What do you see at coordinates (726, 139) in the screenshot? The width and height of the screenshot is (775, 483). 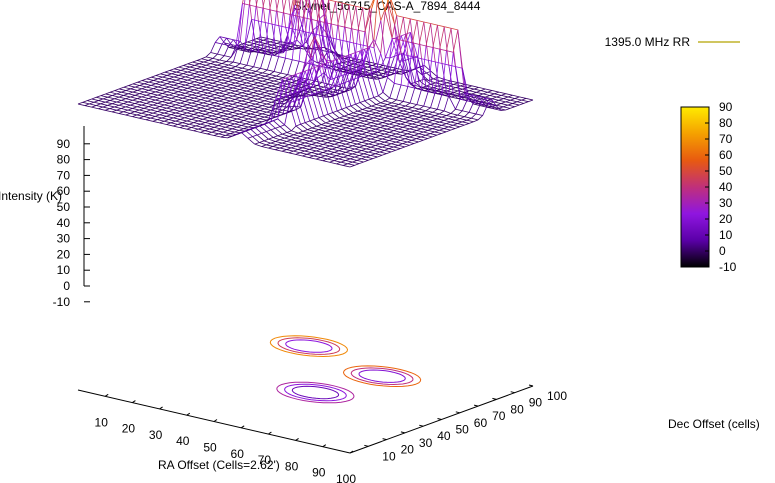 I see `colorbar-tick-label: 70` at bounding box center [726, 139].